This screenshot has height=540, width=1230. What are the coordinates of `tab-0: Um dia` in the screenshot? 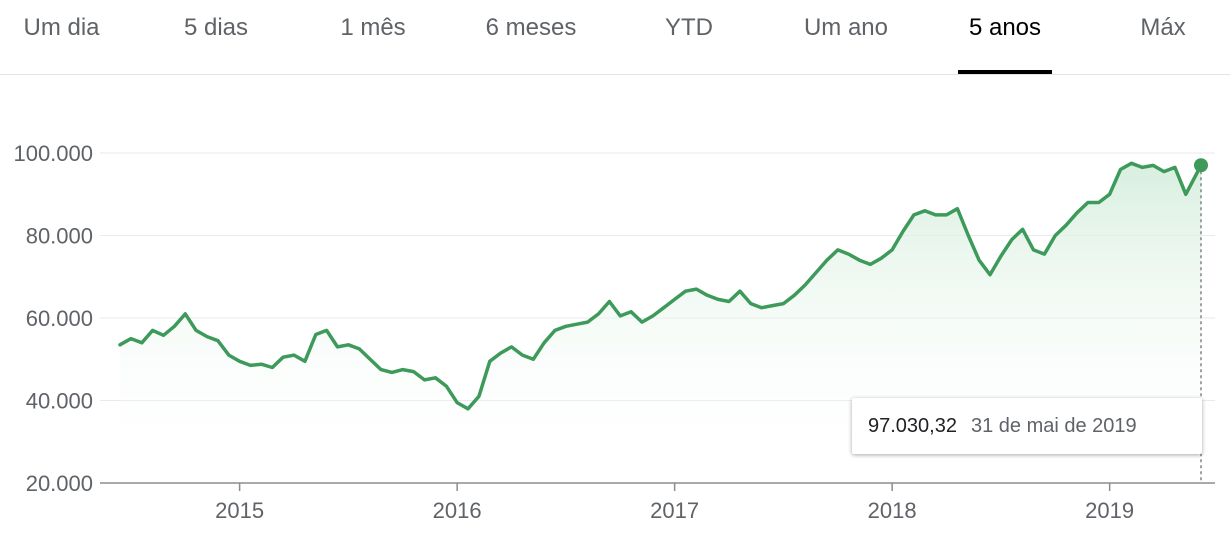 It's located at (61, 37).